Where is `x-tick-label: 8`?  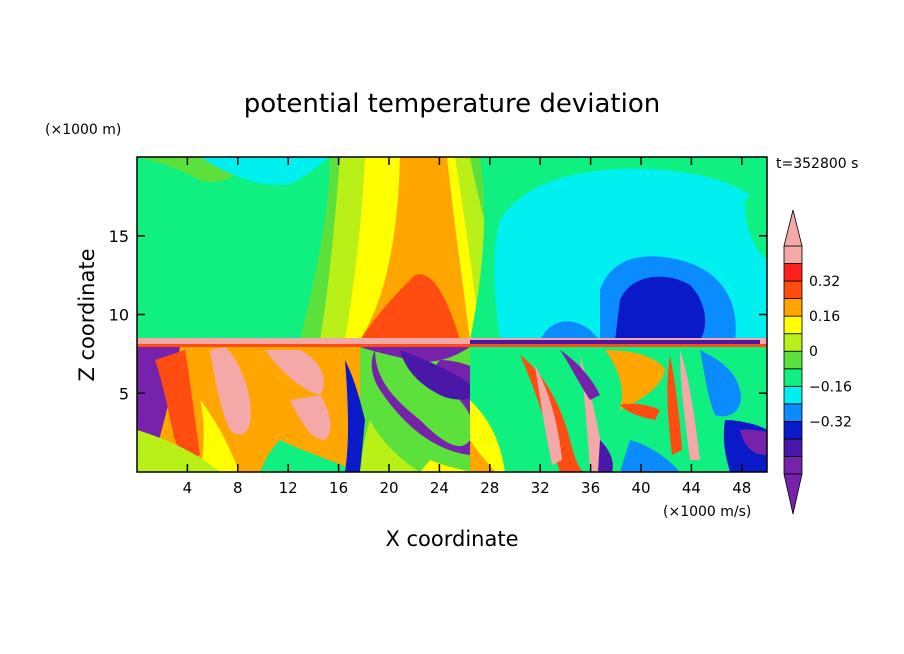 x-tick-label: 8 is located at coordinates (238, 488).